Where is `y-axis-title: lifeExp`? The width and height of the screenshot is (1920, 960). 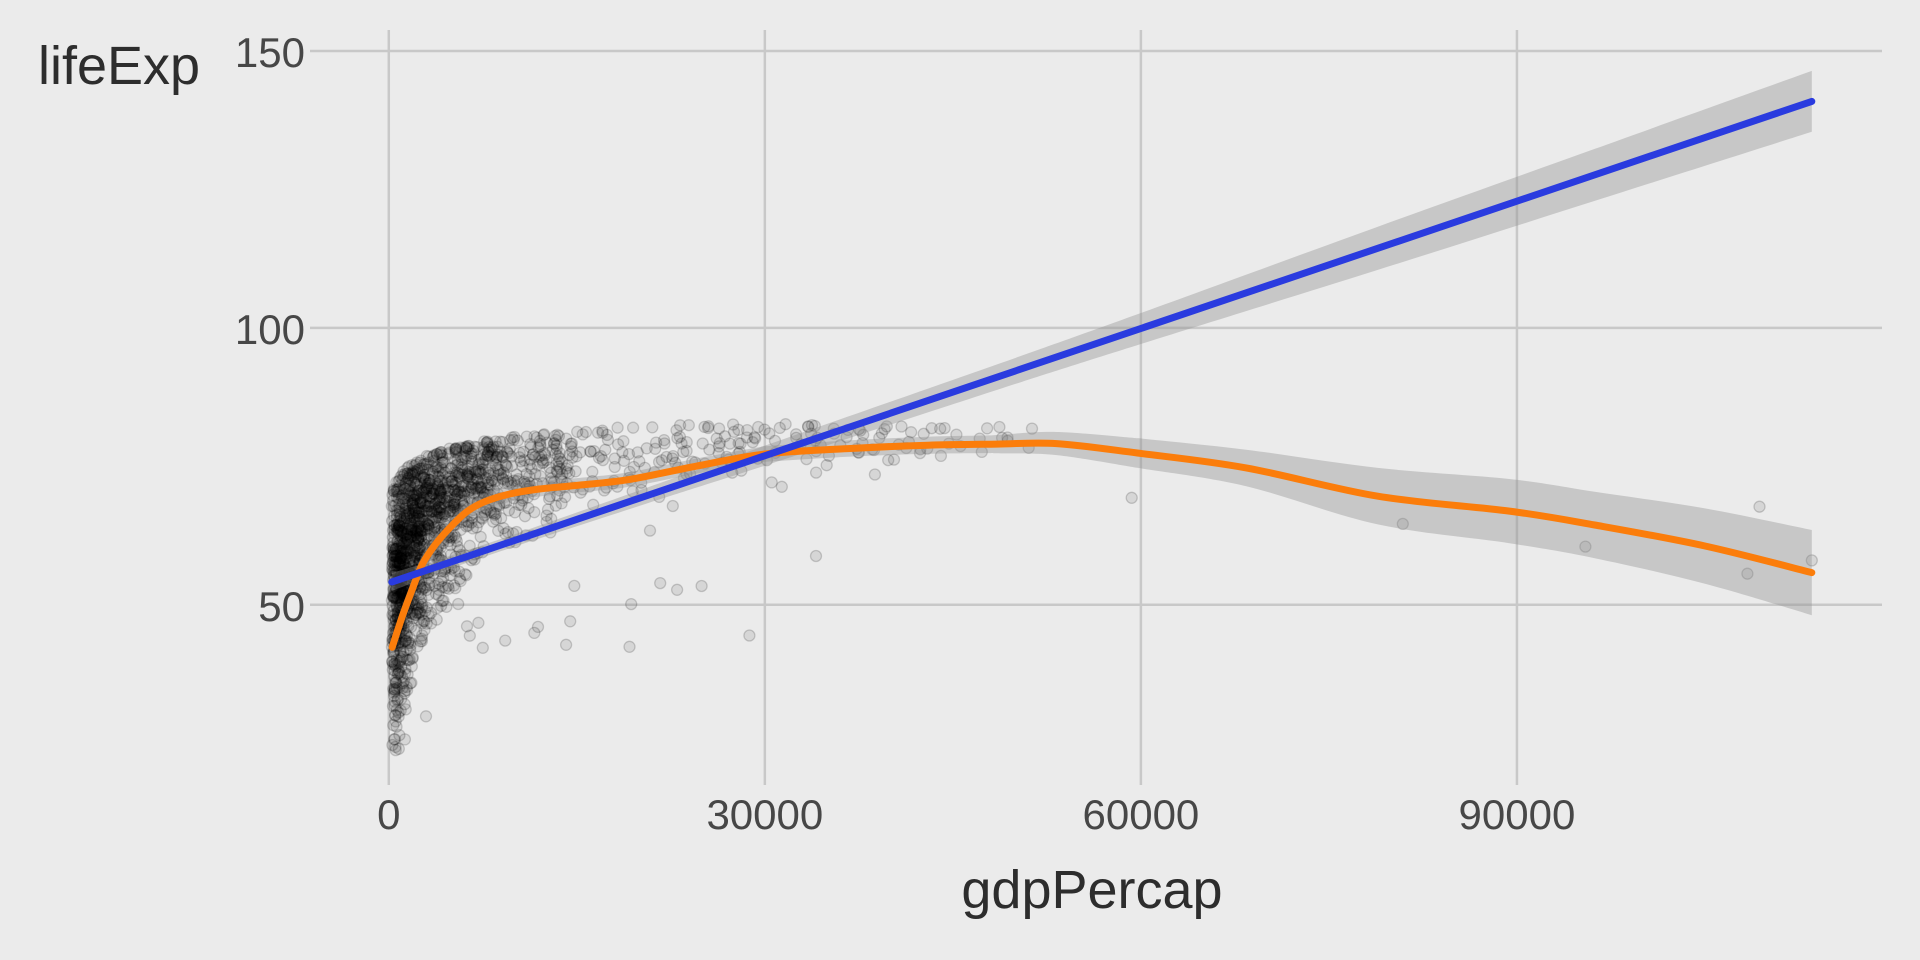 y-axis-title: lifeExp is located at coordinates (119, 66).